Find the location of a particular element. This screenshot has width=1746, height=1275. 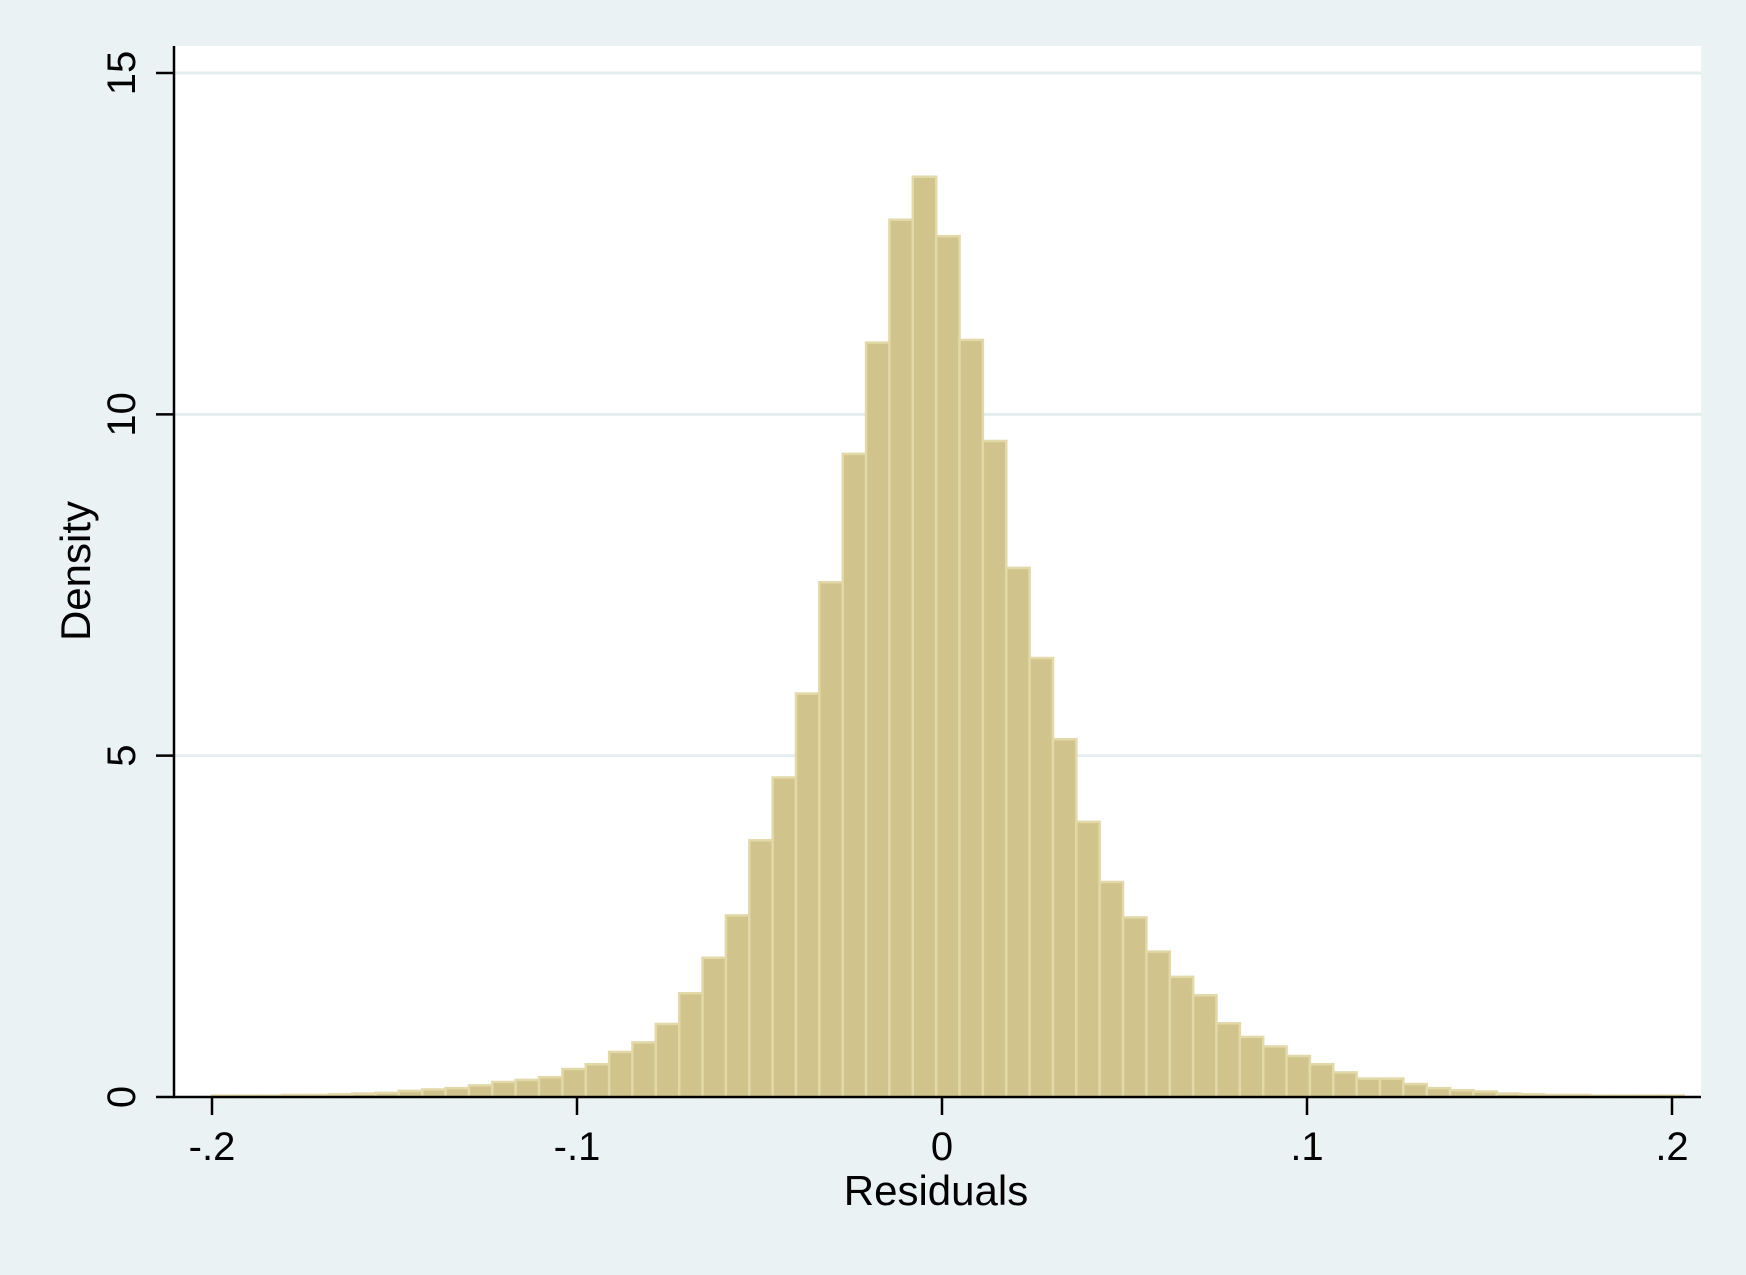

x-tick-label: .1 is located at coordinates (1306, 1147).